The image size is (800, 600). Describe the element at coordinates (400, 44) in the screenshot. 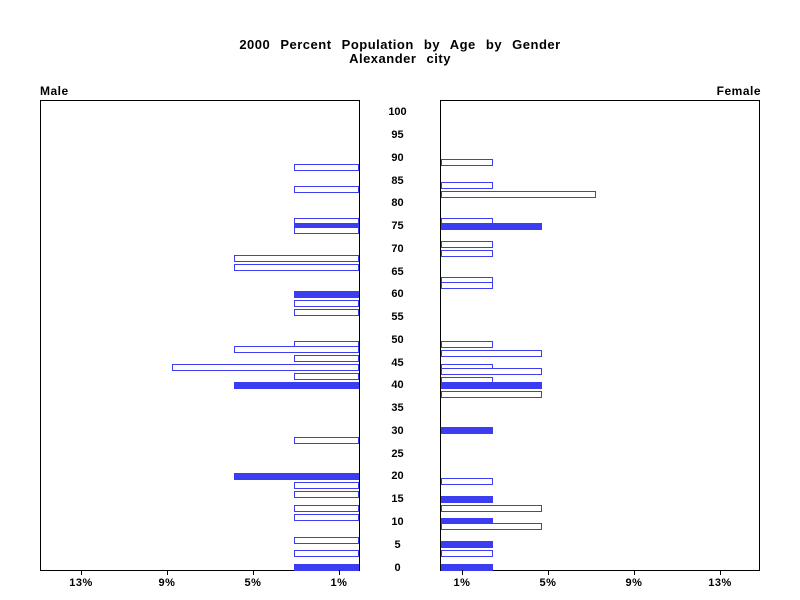

I see `chart-title-line1: 2000 Percent Population by Age by Gender` at that location.